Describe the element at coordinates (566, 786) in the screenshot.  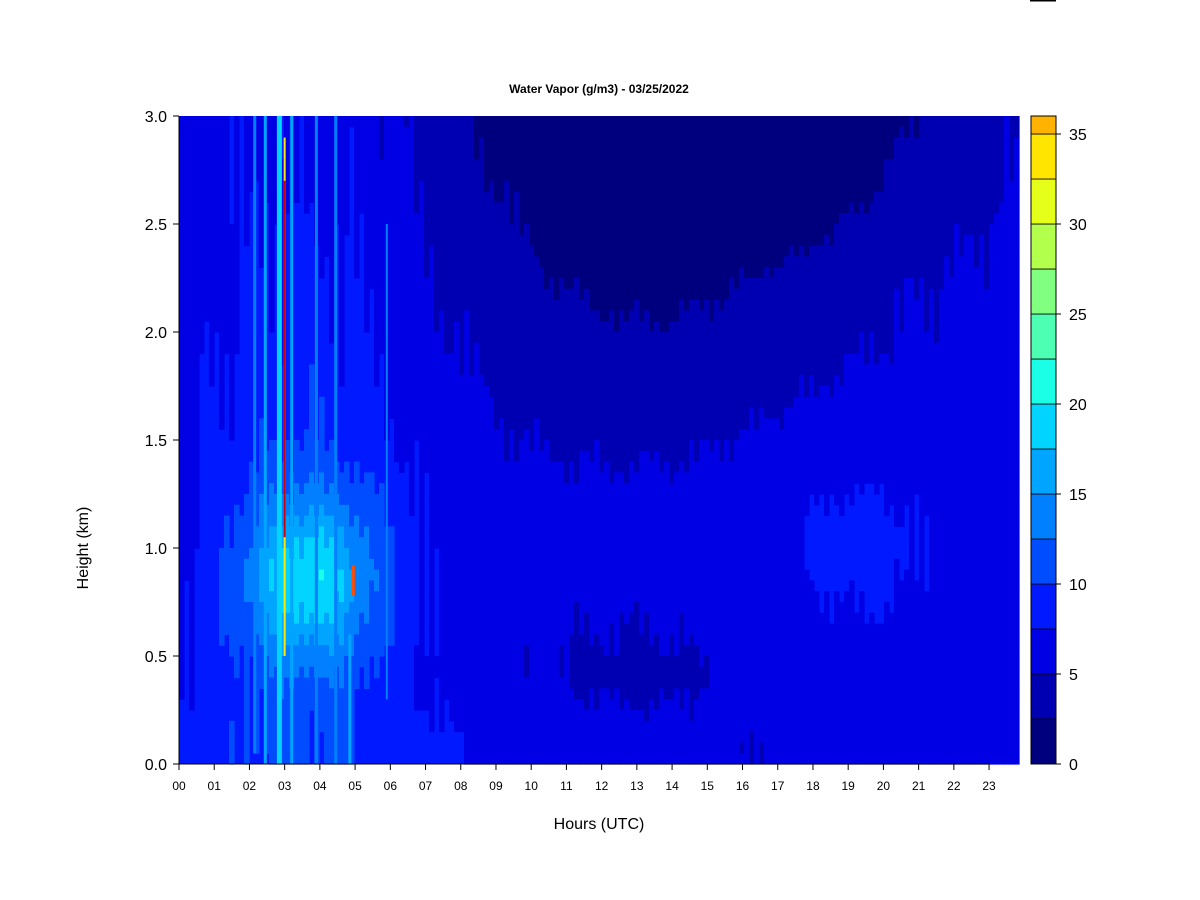
I see `x-tick-label: 11` at that location.